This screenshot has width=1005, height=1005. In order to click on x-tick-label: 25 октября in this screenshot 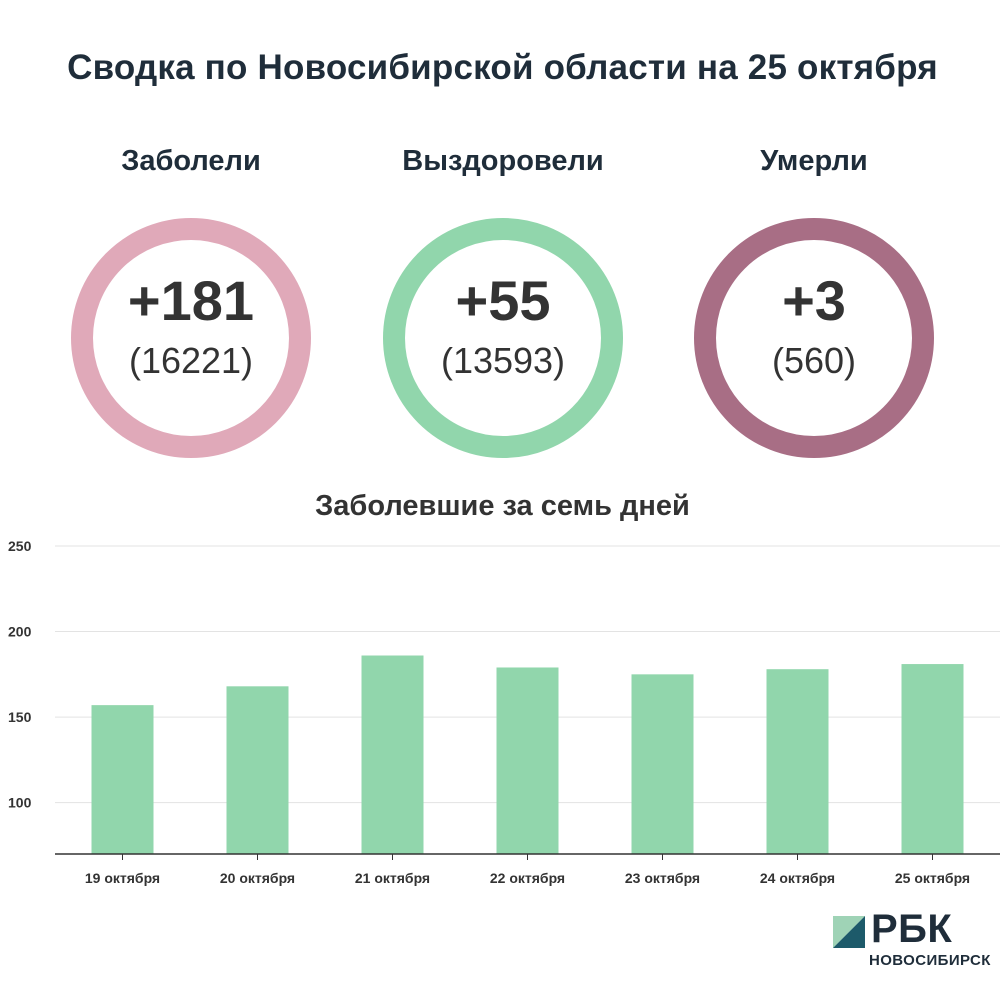, I will do `click(932, 878)`.